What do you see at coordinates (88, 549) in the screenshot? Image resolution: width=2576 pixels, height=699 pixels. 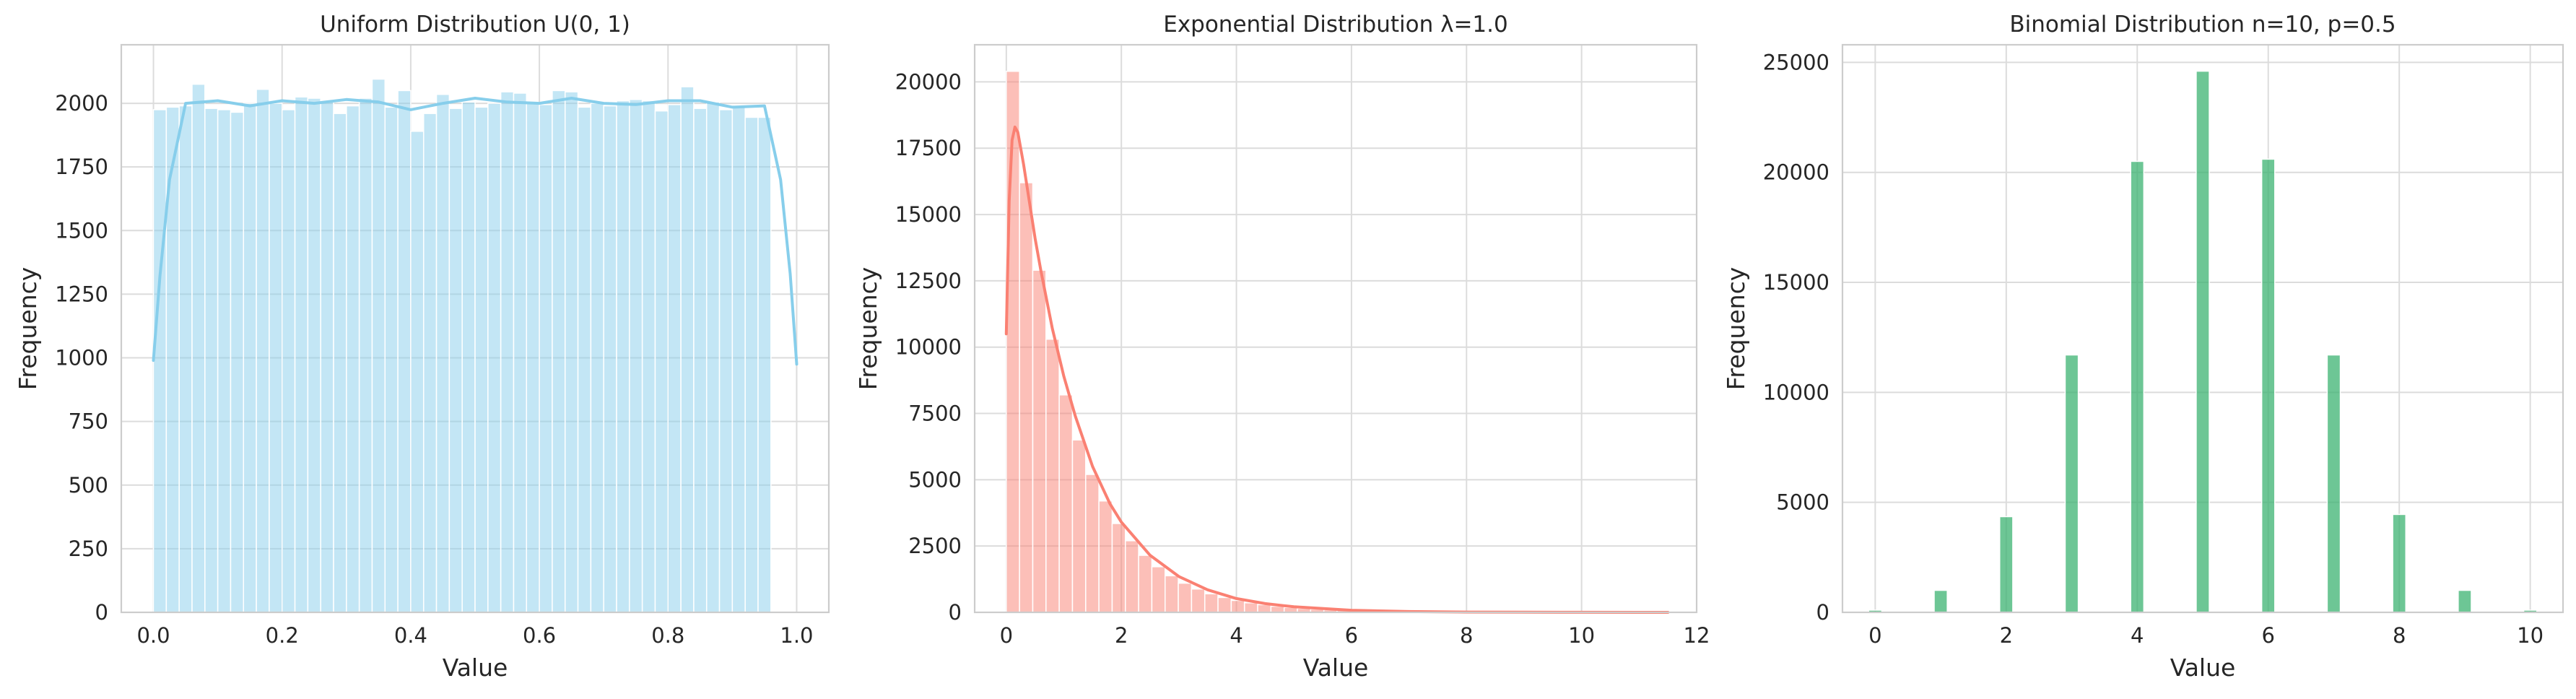 I see `y-tick-label: 250` at bounding box center [88, 549].